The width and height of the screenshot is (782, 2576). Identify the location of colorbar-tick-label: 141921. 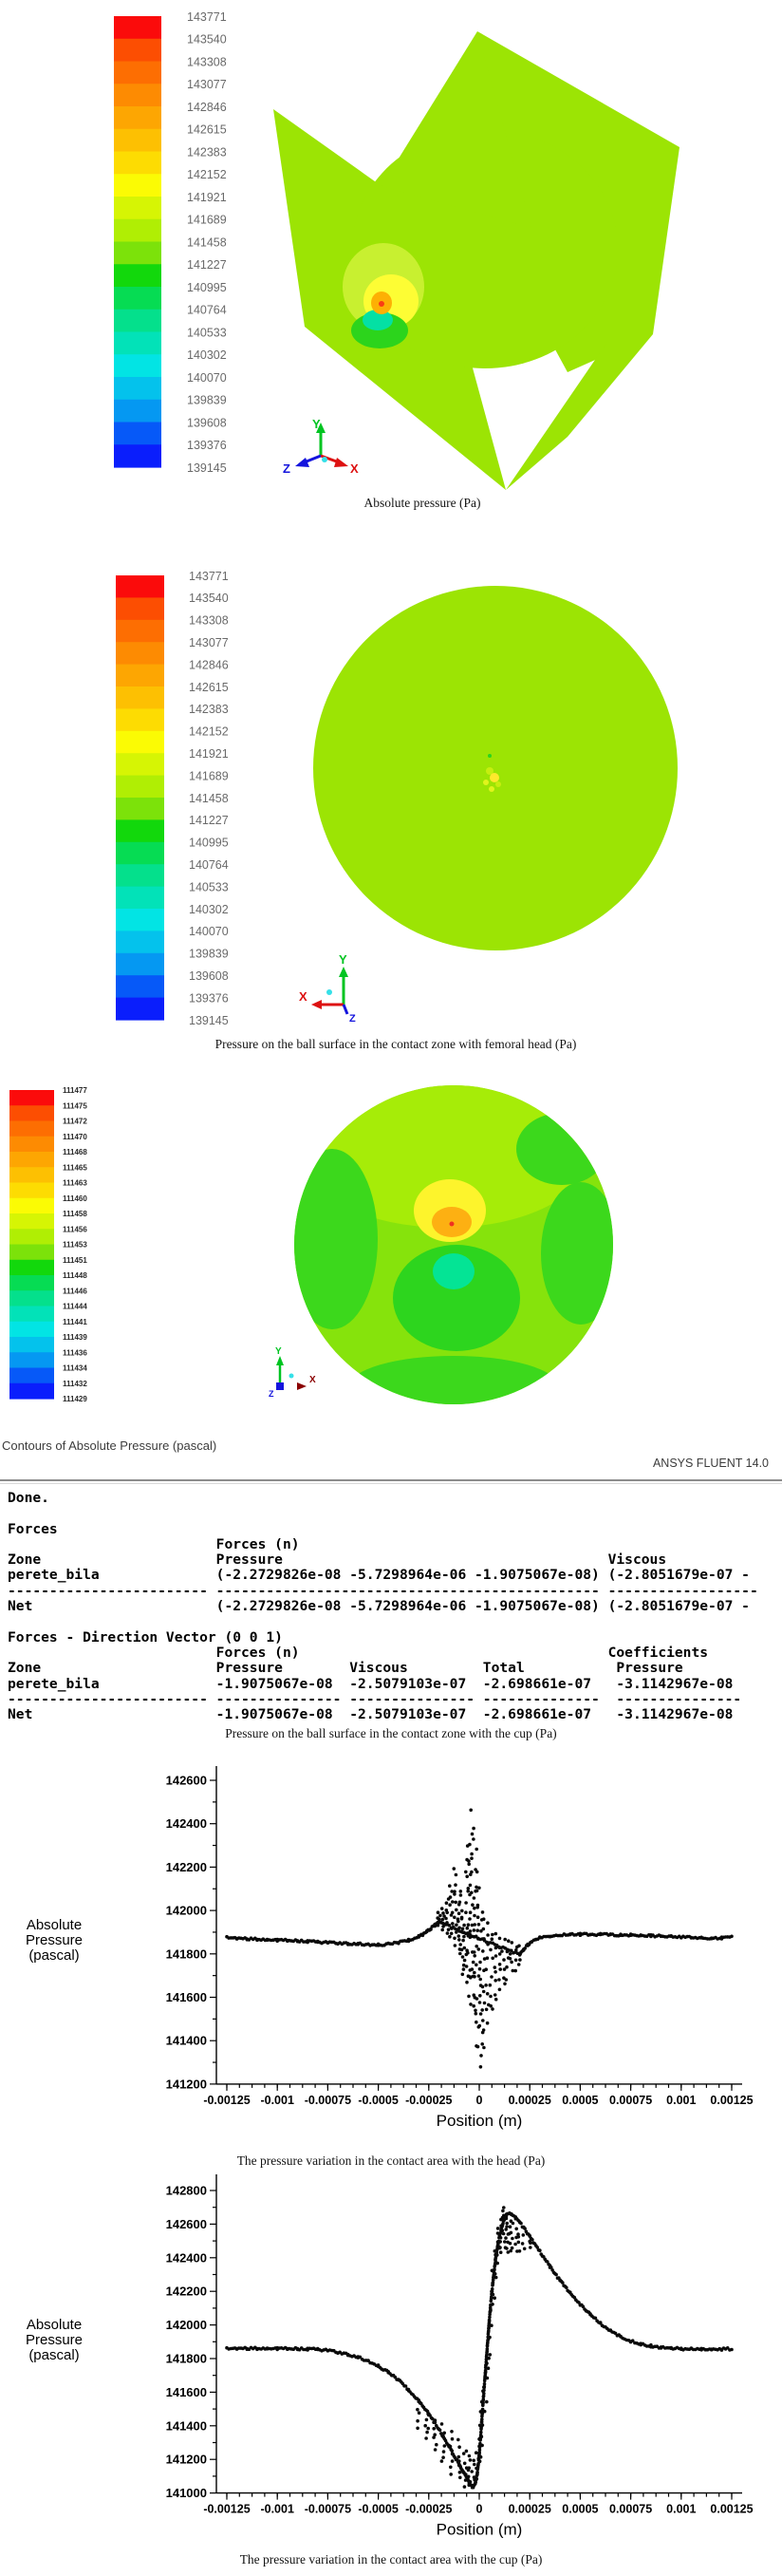
(207, 197).